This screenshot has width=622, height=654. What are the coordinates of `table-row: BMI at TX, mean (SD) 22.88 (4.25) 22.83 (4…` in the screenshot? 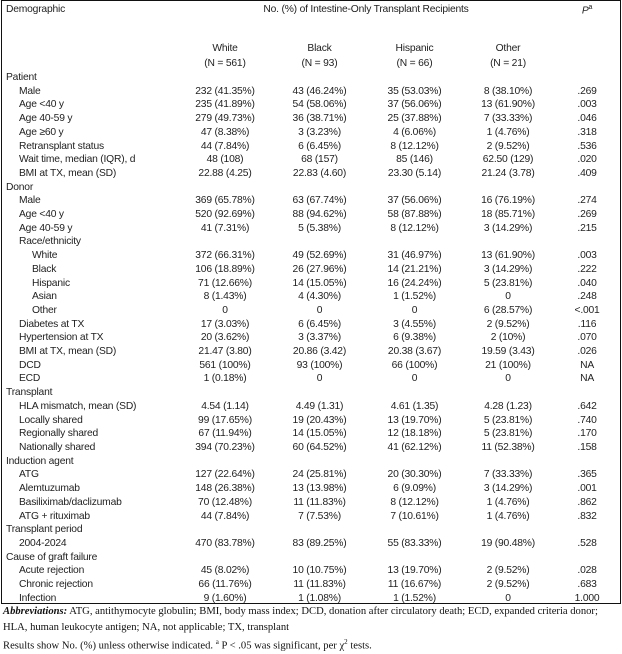 It's located at (311, 174).